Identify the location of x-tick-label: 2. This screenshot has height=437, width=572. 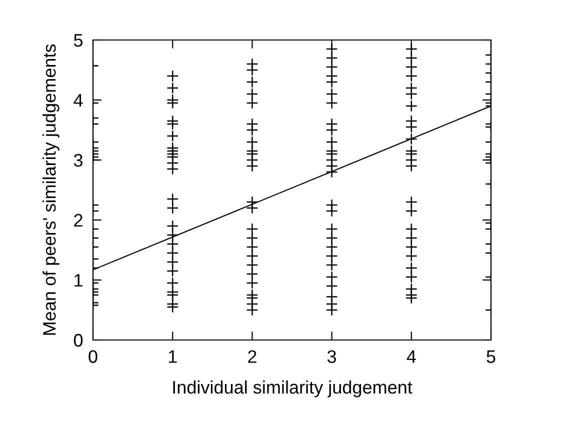
(252, 356).